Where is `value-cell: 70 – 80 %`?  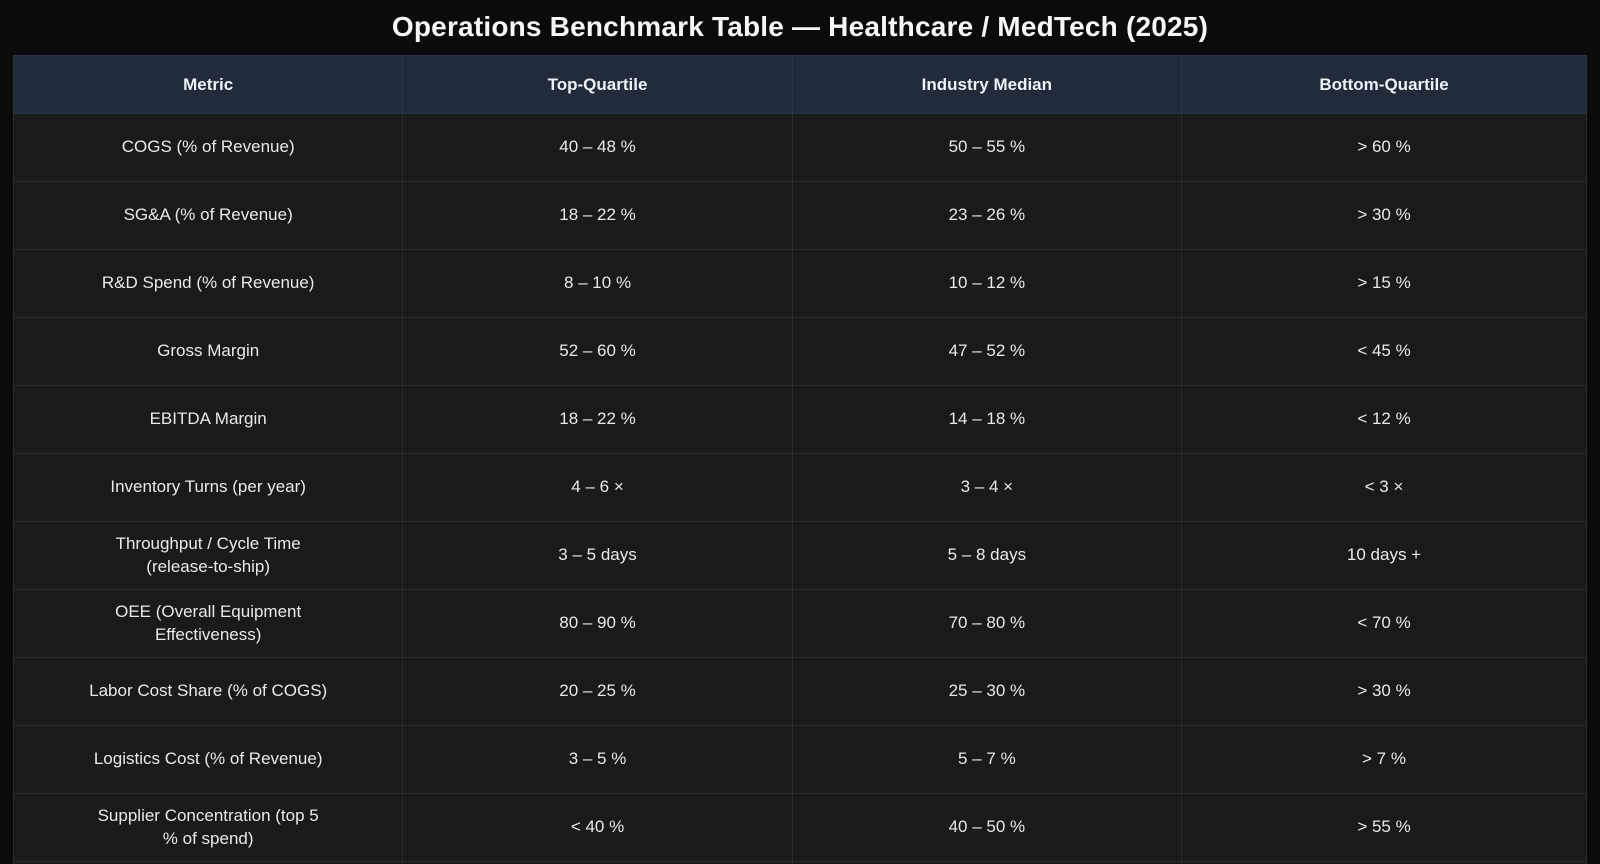 value-cell: 70 – 80 % is located at coordinates (987, 623).